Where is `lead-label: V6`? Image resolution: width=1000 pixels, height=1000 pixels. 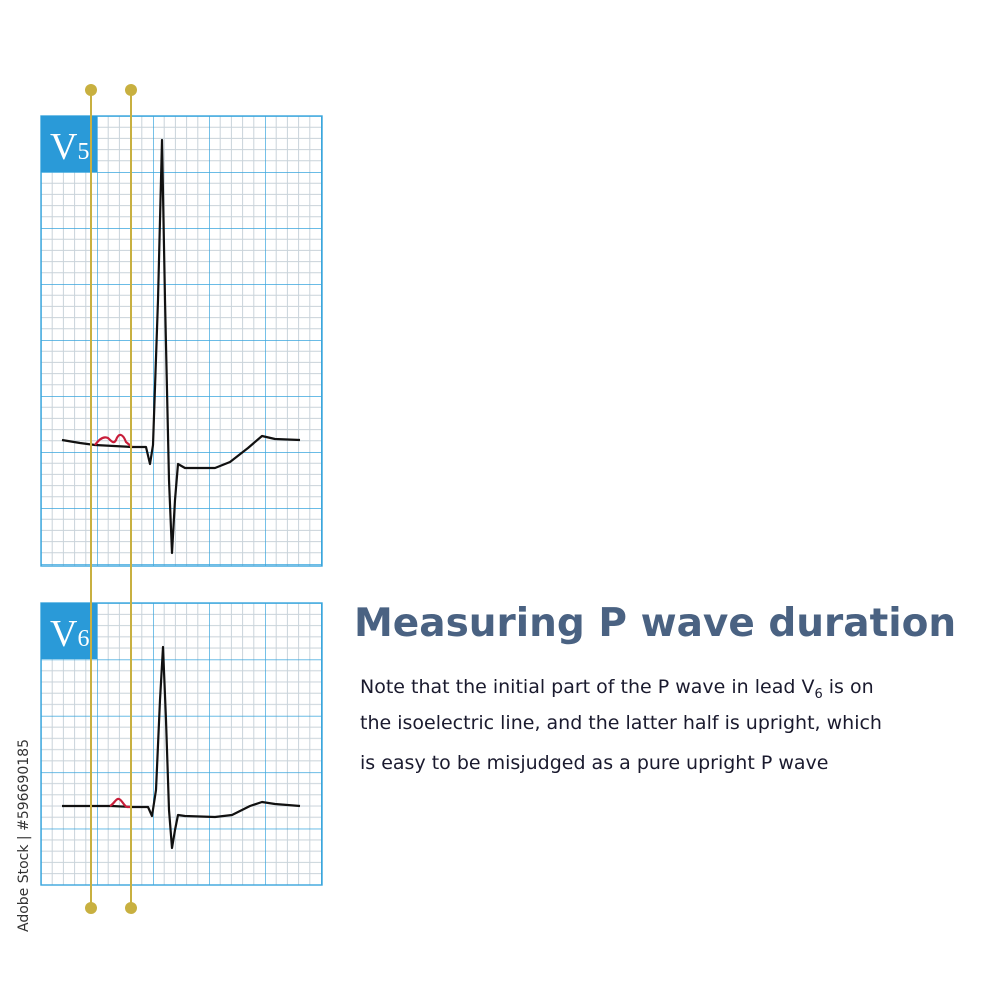 lead-label: V6 is located at coordinates (69, 634).